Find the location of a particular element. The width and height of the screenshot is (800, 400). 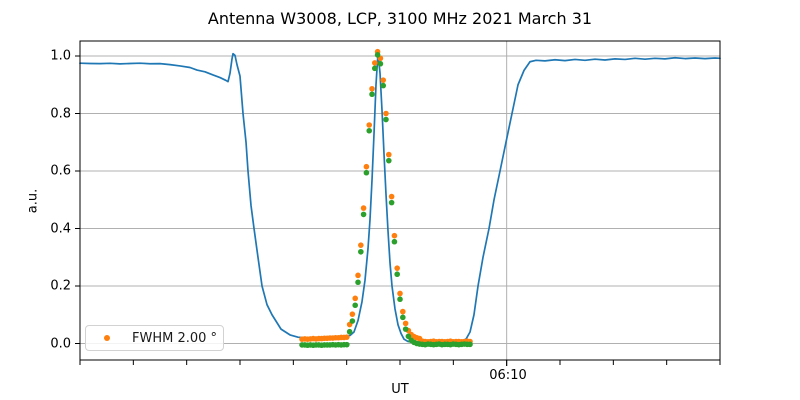

legend-box: FWHM 2.00 ° is located at coordinates (154, 338).